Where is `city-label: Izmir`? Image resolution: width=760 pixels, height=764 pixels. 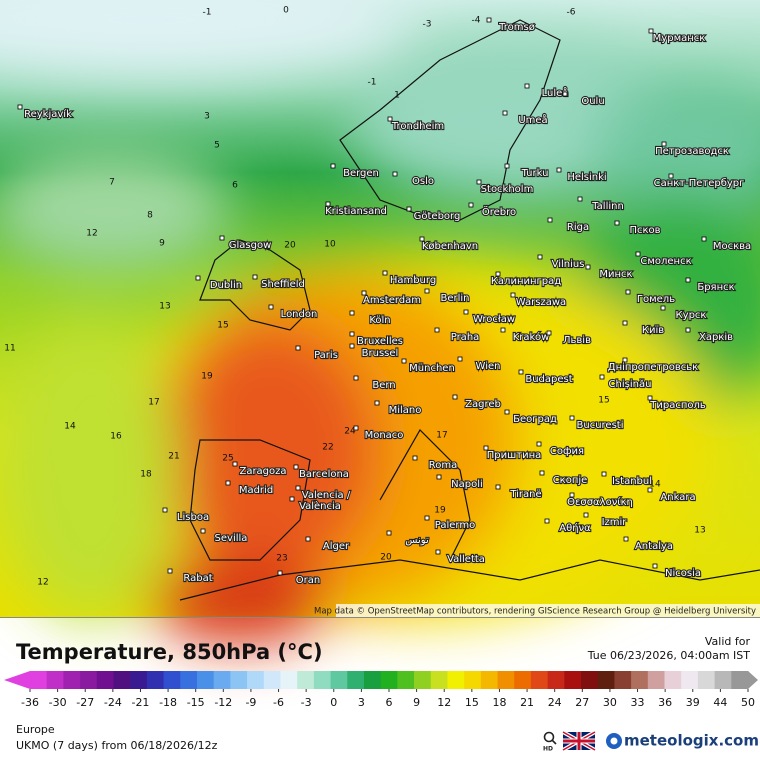 city-label: Izmir is located at coordinates (615, 522).